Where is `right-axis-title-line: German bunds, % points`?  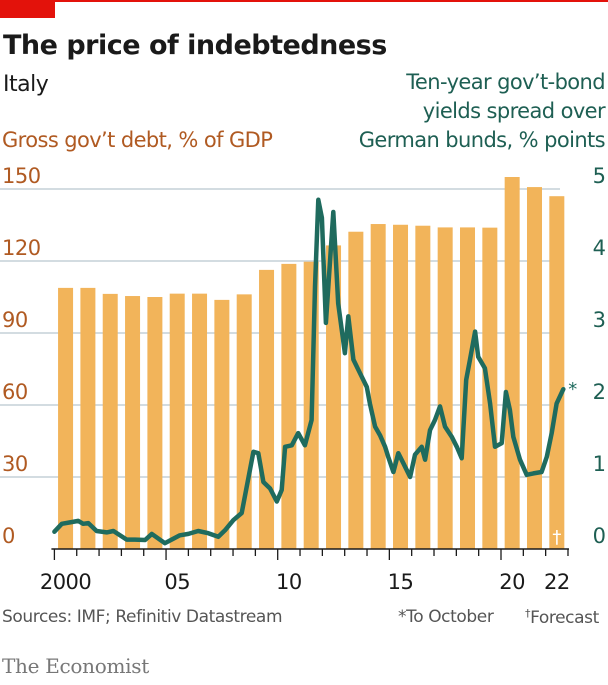 right-axis-title-line: German bunds, % points is located at coordinates (482, 140).